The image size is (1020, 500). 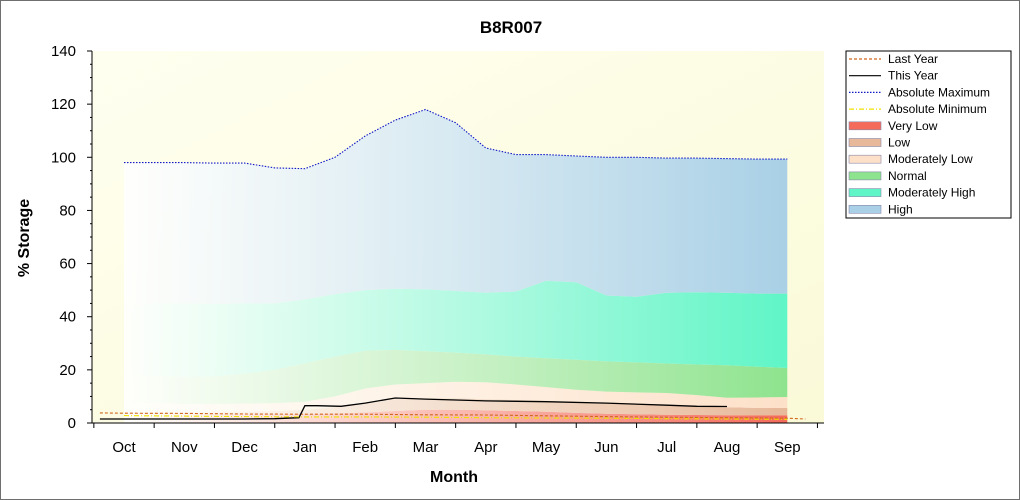 What do you see at coordinates (72, 423) in the screenshot?
I see `y-tick-label: 0` at bounding box center [72, 423].